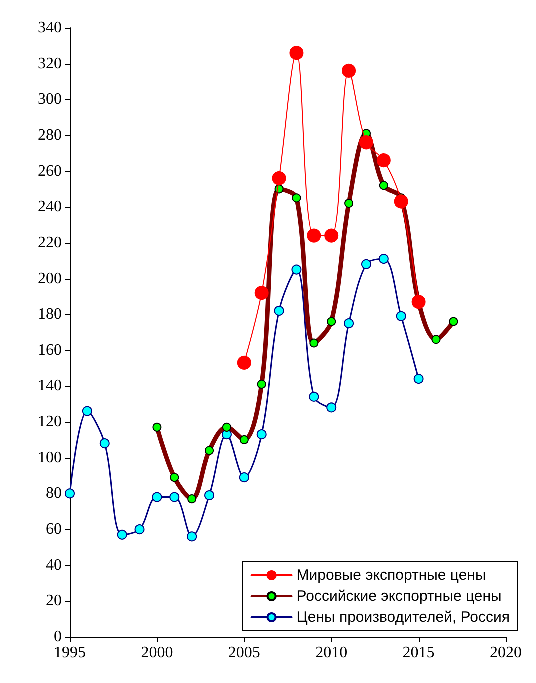 This screenshot has width=536, height=683. What do you see at coordinates (54, 565) in the screenshot?
I see `y-tick-label: 40` at bounding box center [54, 565].